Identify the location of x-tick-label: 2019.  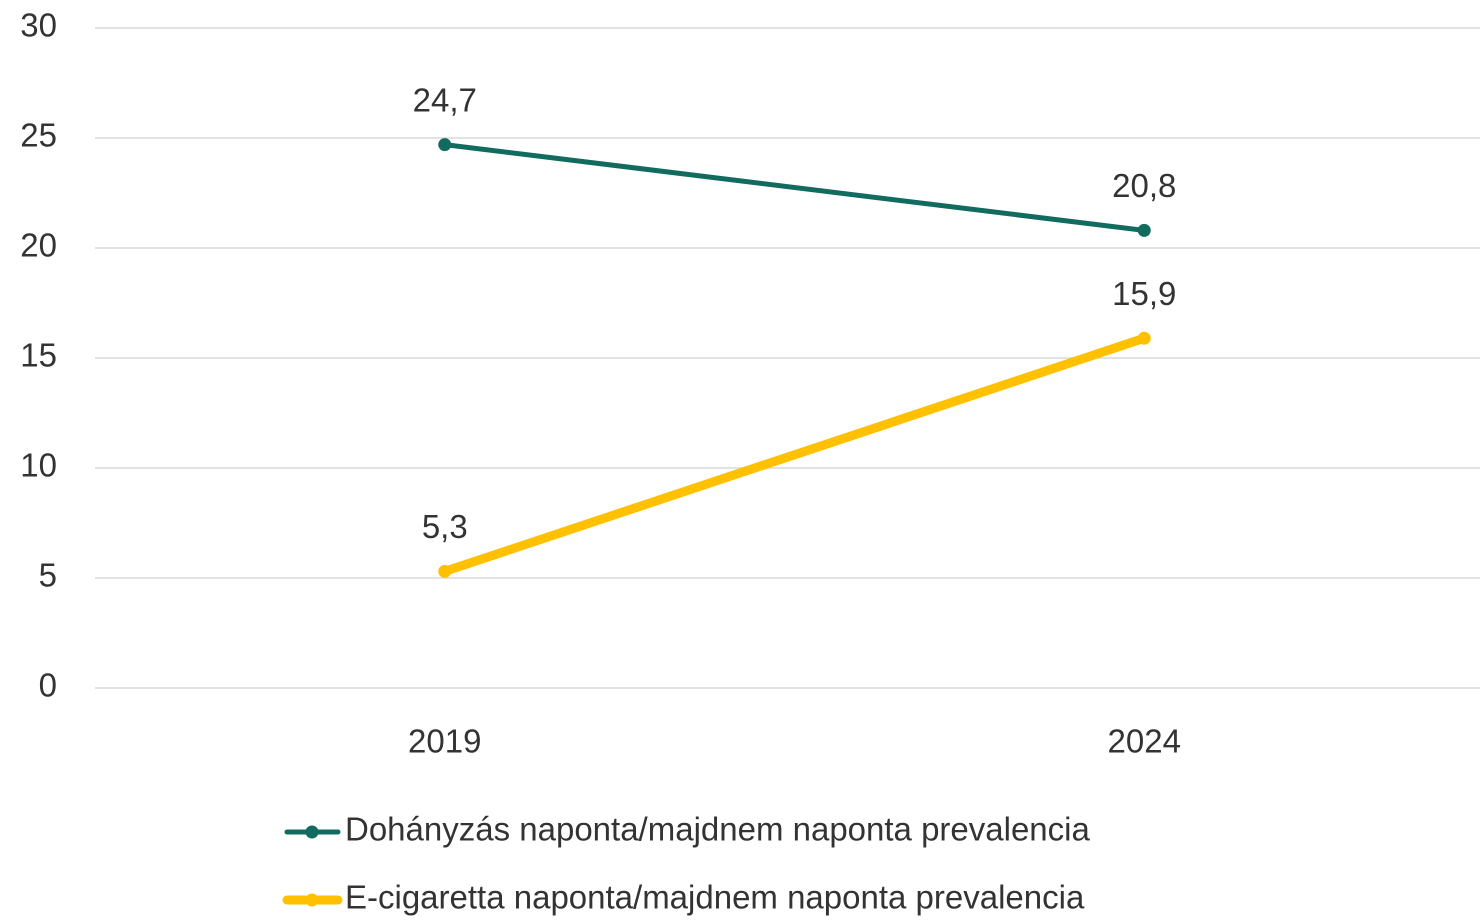
(444, 741).